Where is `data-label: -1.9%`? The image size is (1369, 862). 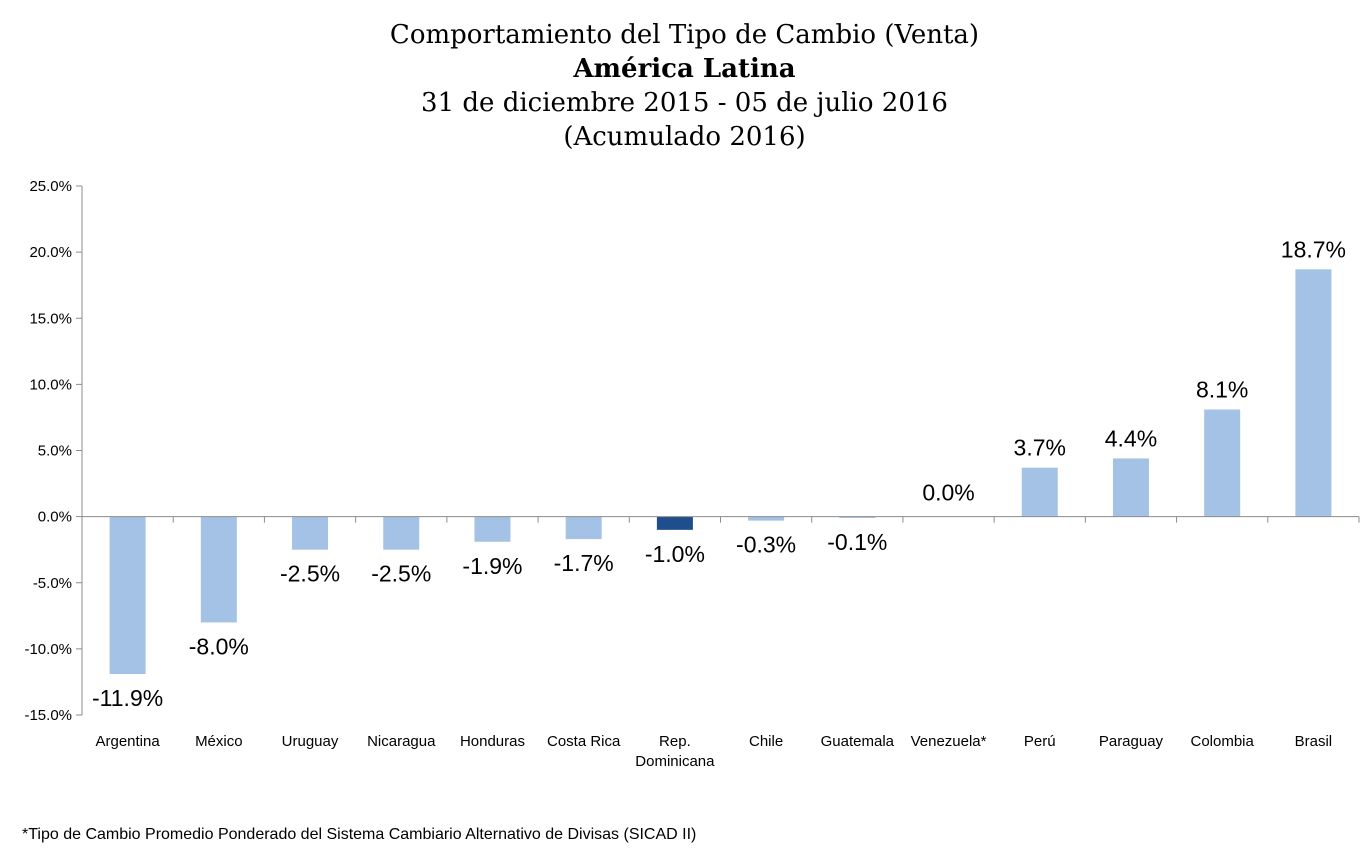
data-label: -1.9% is located at coordinates (492, 566).